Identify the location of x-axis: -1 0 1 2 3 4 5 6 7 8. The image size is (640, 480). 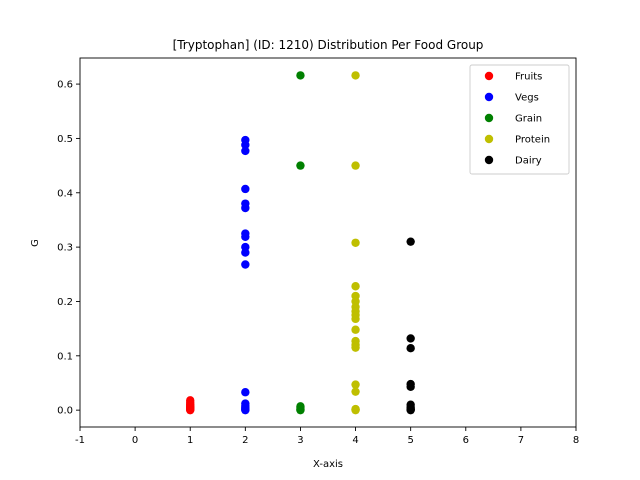
(327, 436).